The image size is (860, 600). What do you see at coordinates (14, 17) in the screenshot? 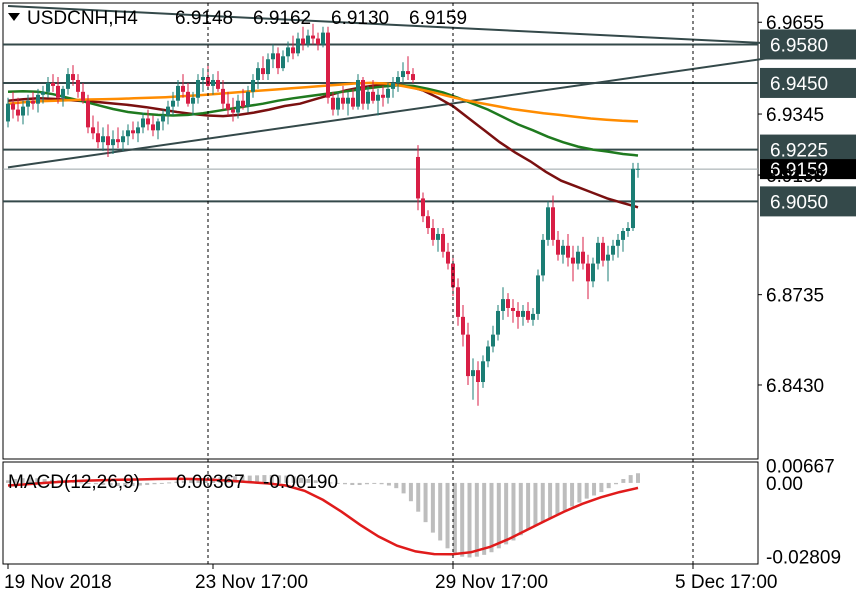
I see `collapse-arrow-icon` at bounding box center [14, 17].